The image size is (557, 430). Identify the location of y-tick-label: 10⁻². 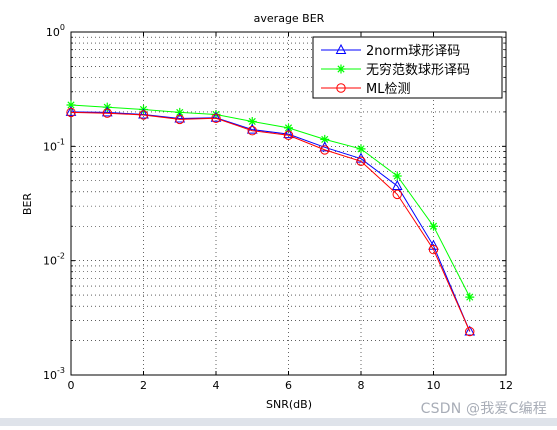
(54, 260).